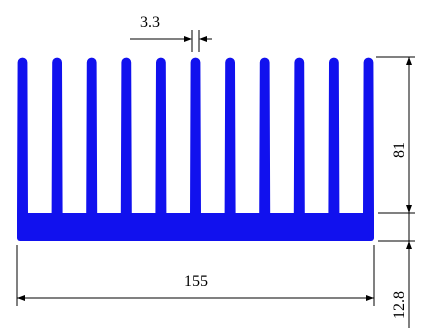  Describe the element at coordinates (399, 305) in the screenshot. I see `base-thickness-label: 12.8` at that location.